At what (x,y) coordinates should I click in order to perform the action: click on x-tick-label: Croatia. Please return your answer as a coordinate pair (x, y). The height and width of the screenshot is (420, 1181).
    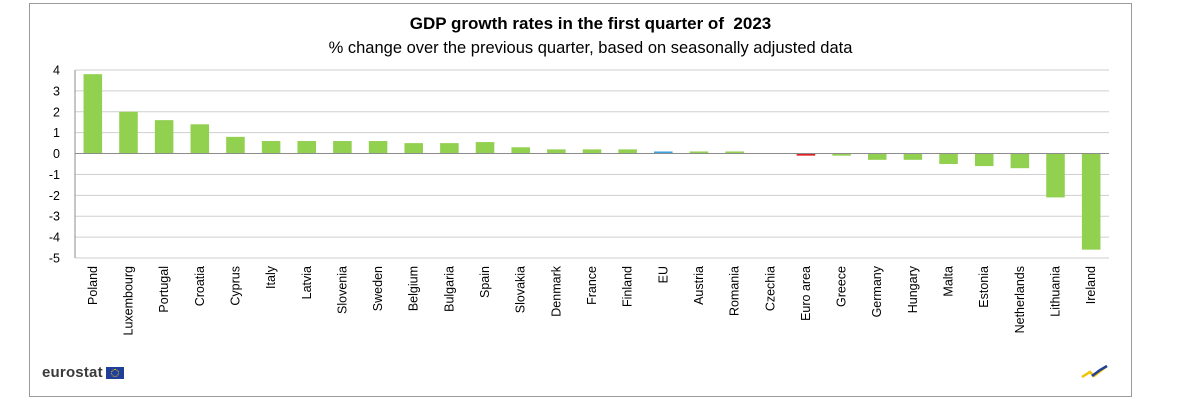
    Looking at the image, I should click on (200, 286).